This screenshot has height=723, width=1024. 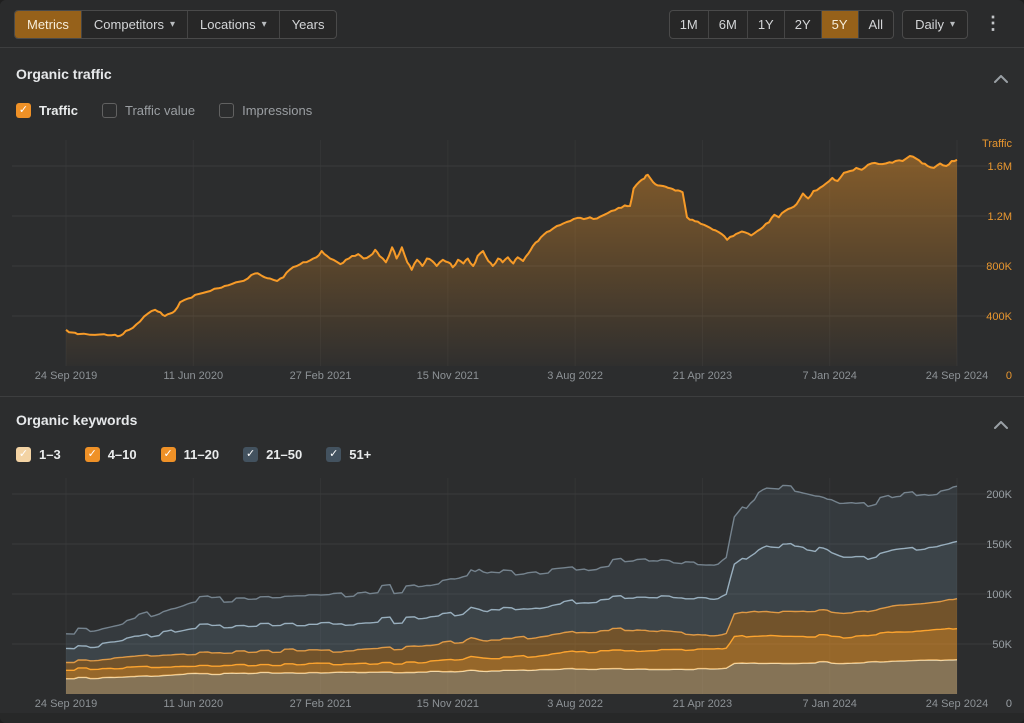 I want to click on tab-metrics: Metrics, so click(x=48, y=24).